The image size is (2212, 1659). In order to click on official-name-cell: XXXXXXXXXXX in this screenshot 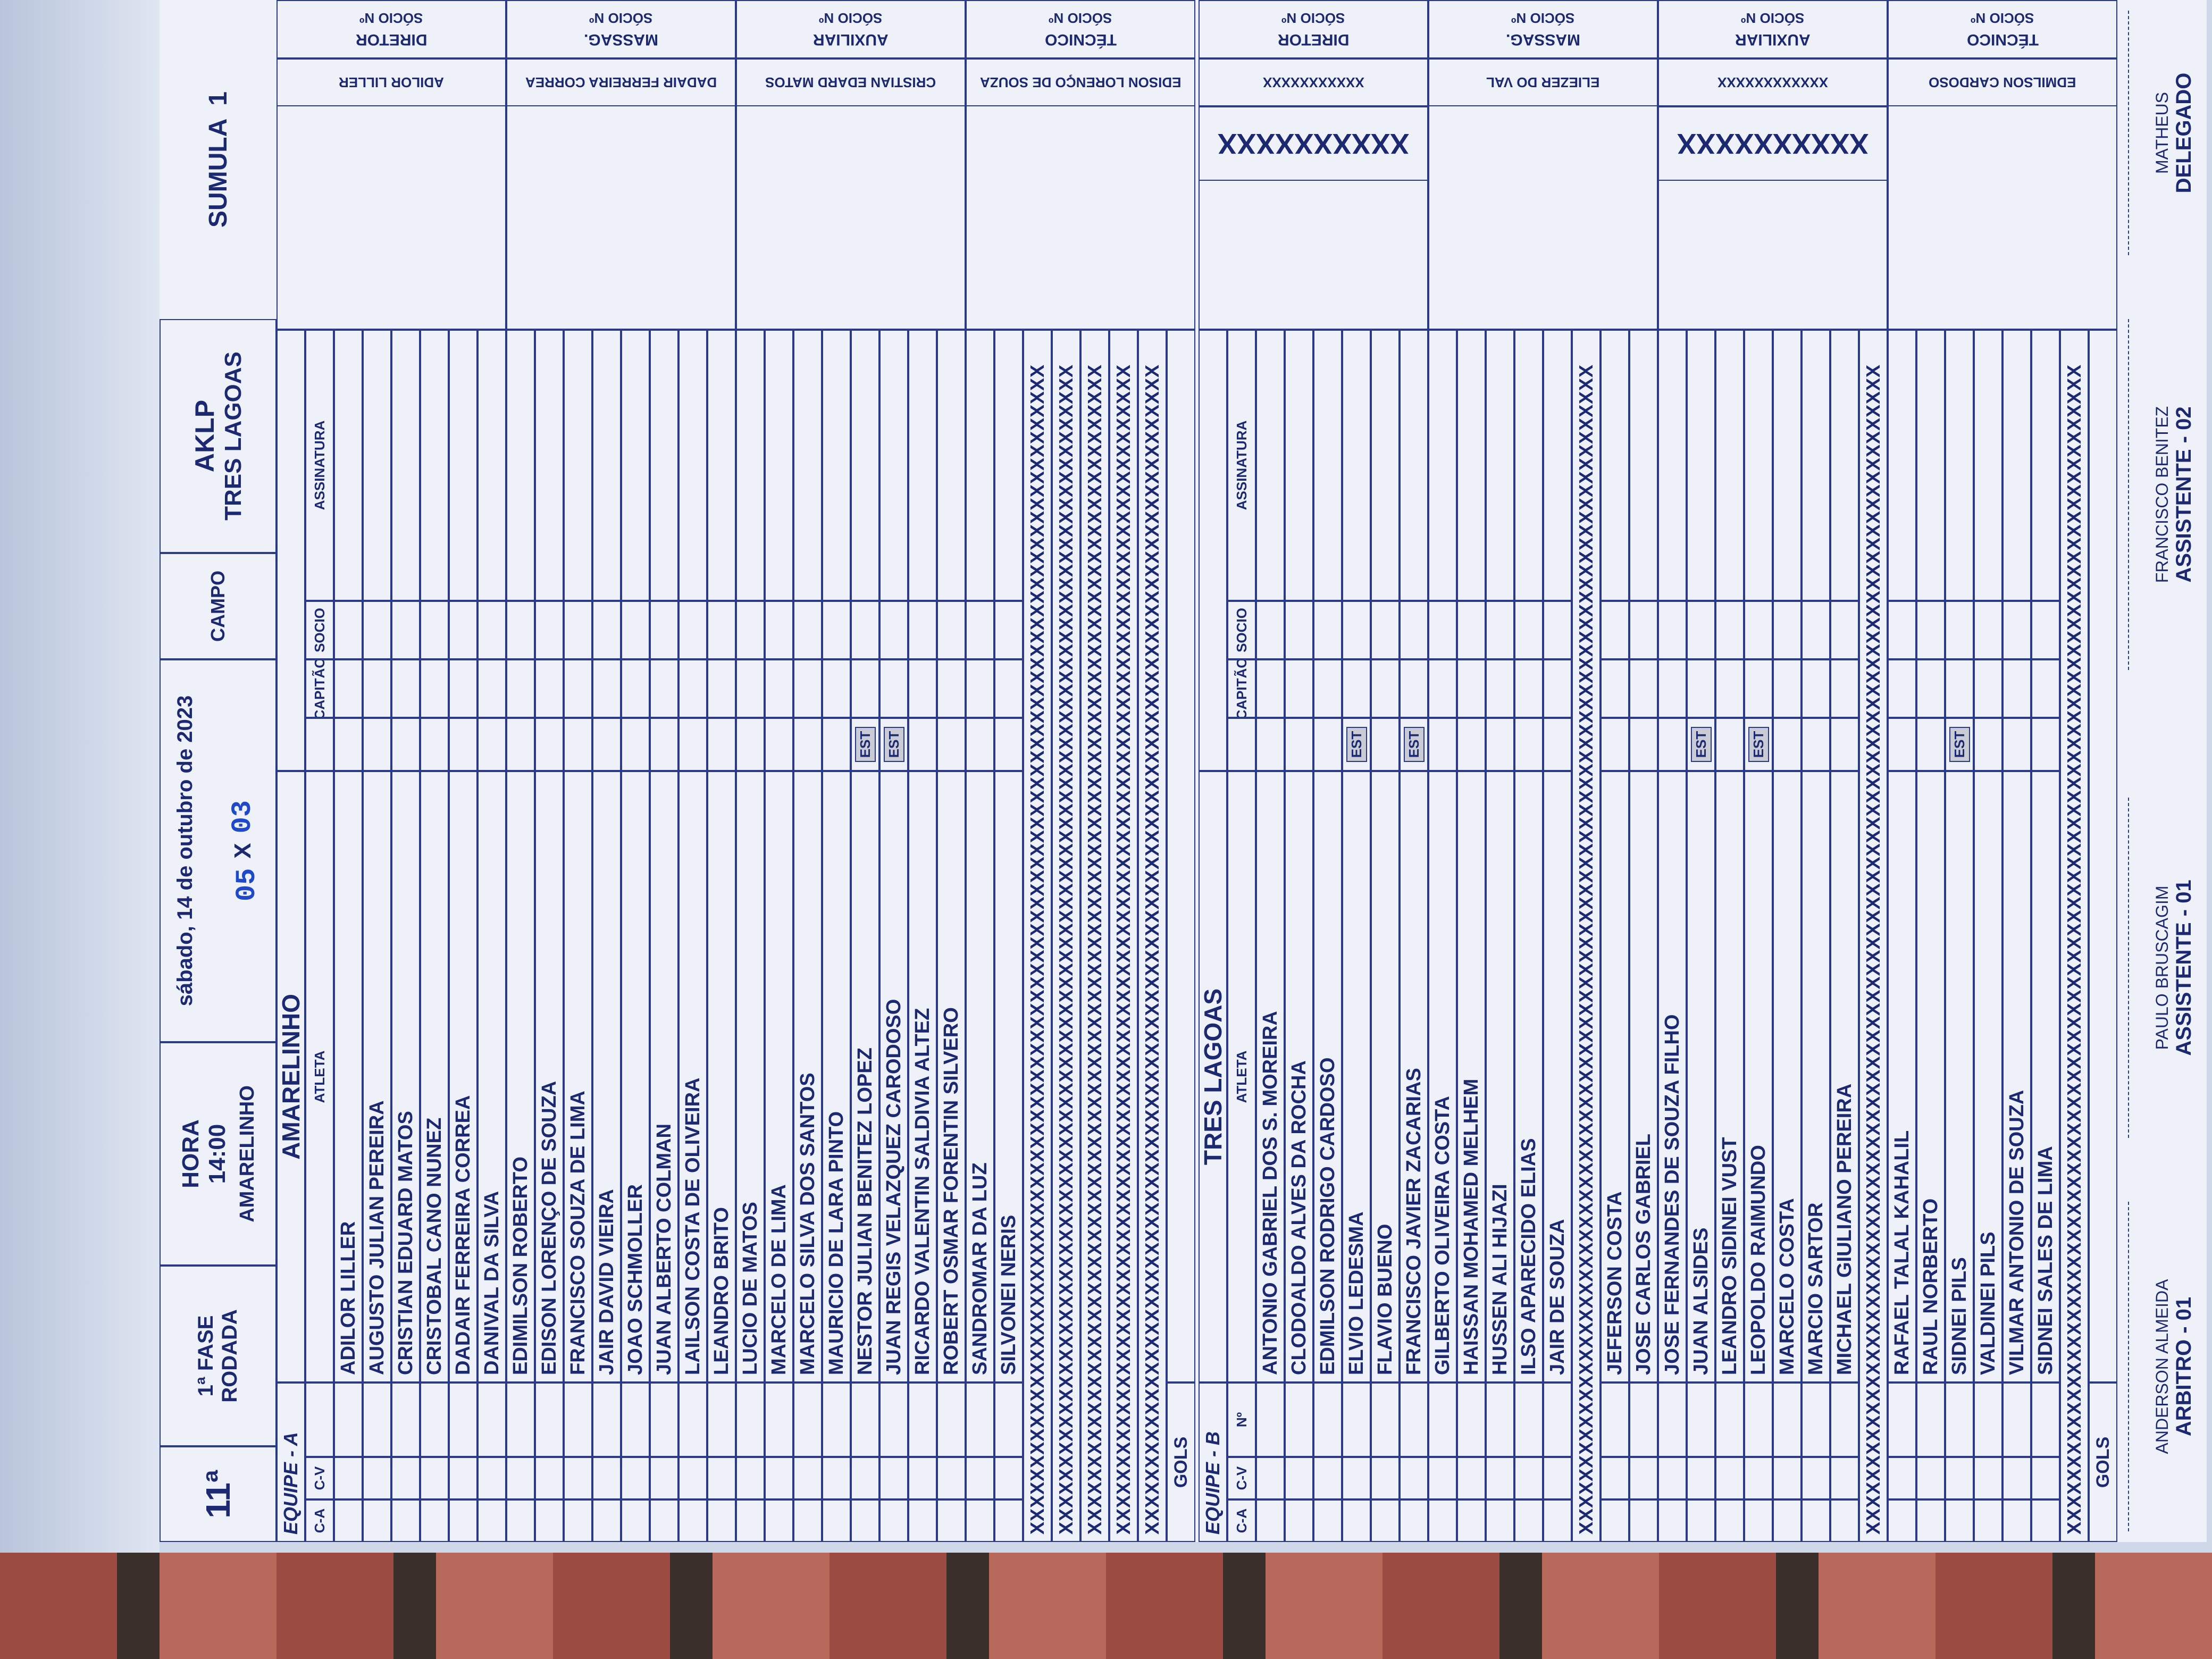, I will do `click(1313, 82)`.